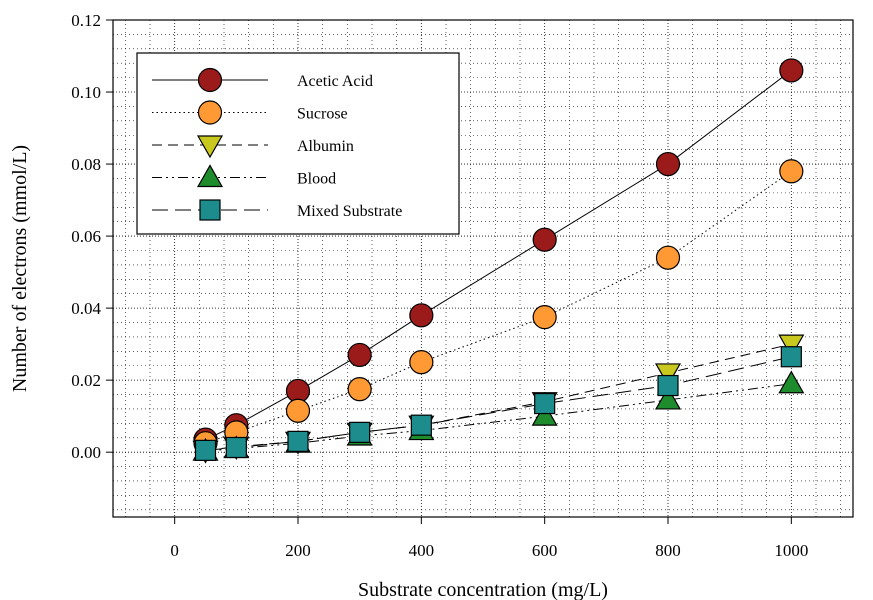  Describe the element at coordinates (86, 92) in the screenshot. I see `y-tick-label: 0.10` at that location.